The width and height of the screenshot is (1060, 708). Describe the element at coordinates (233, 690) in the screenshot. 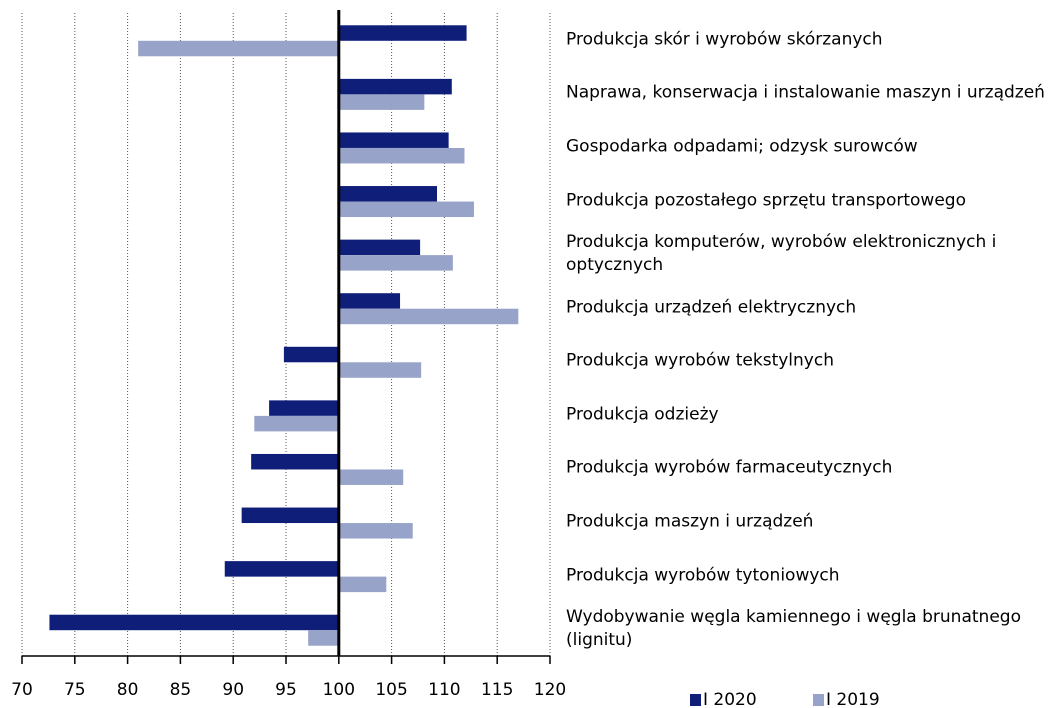

I see `x-tick-label: 90` at that location.